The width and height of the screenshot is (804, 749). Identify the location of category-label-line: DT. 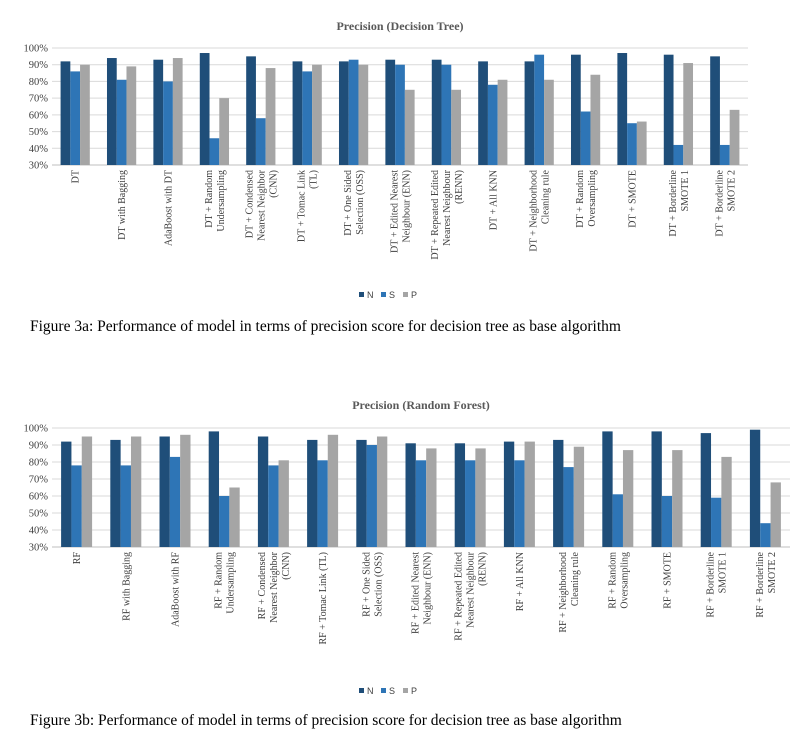
(76, 176).